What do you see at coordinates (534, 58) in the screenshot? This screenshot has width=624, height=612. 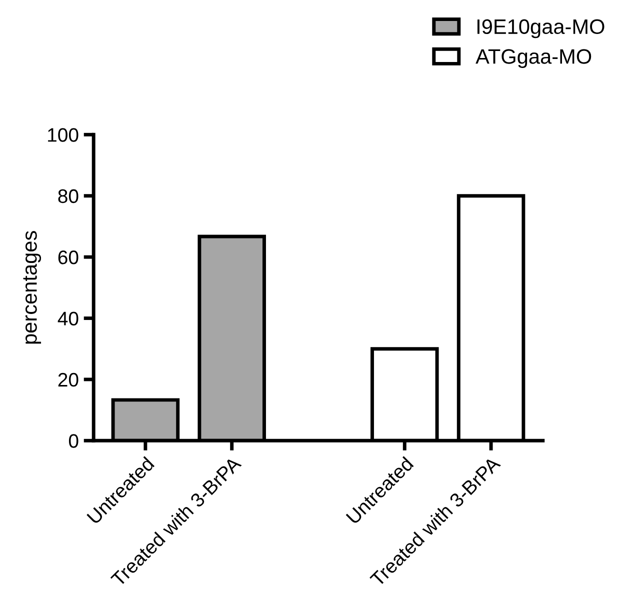 I see `legend-label: ATGgaa-MO` at bounding box center [534, 58].